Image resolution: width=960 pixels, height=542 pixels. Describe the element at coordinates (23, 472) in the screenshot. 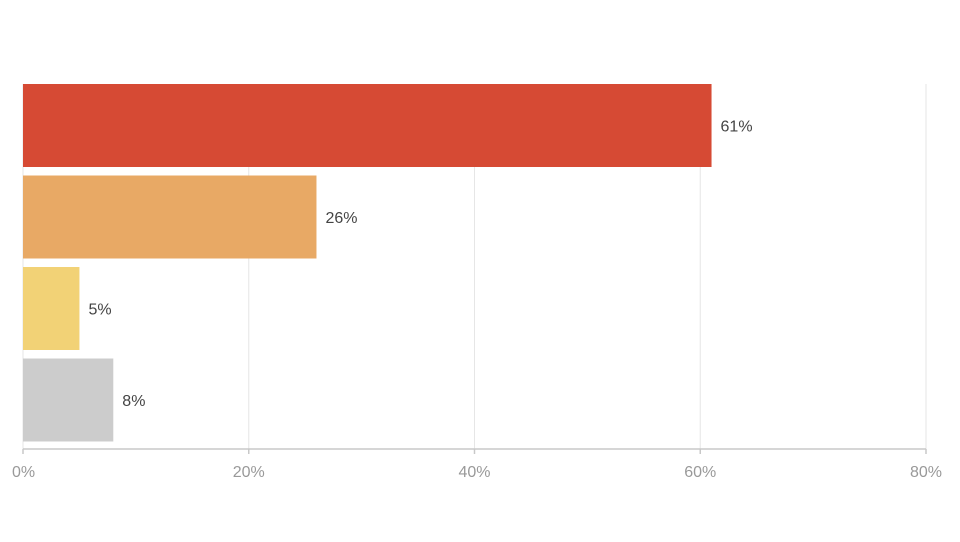

I see `x-tick-label: 0%` at that location.